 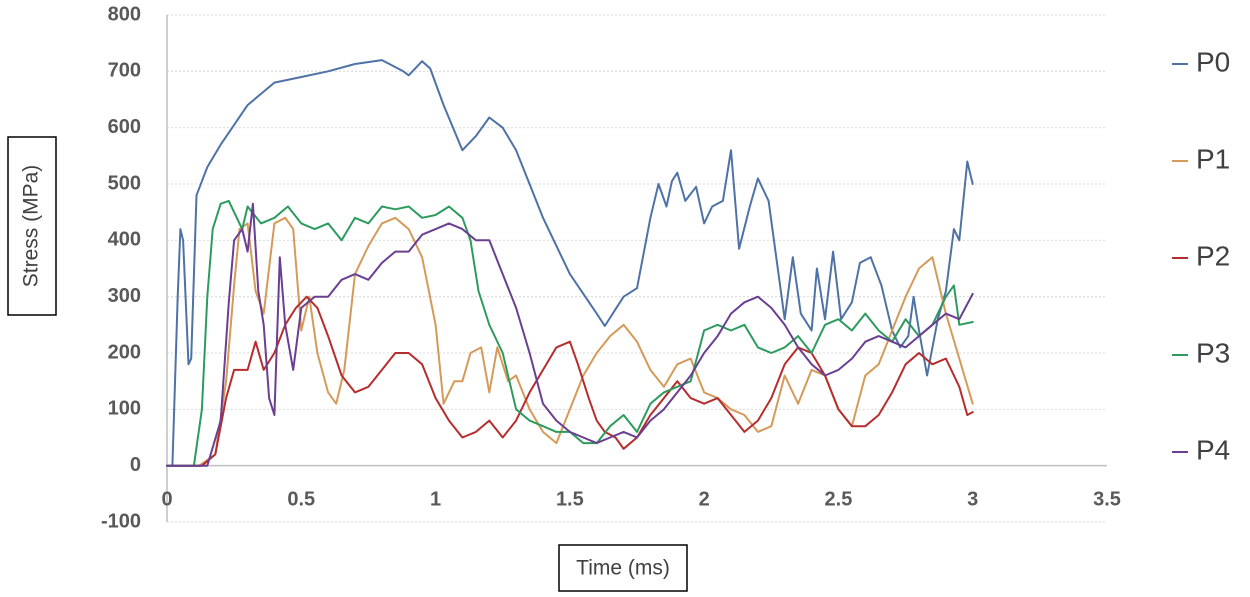 I want to click on y-tick-label: 800, so click(x=124, y=14).